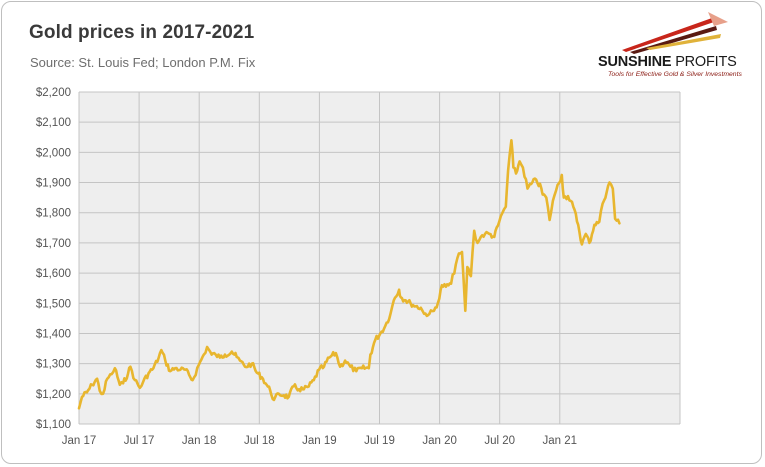  Describe the element at coordinates (53, 123) in the screenshot. I see `y-tick-label: $2,100` at that location.